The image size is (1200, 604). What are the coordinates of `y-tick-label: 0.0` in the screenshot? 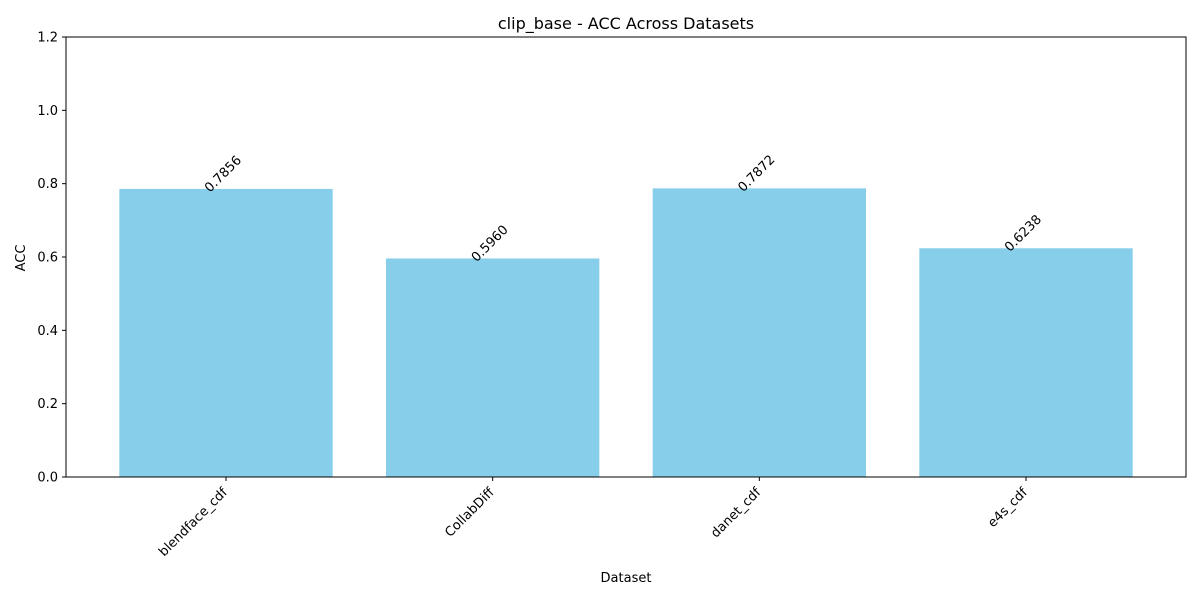 It's located at (47, 478).